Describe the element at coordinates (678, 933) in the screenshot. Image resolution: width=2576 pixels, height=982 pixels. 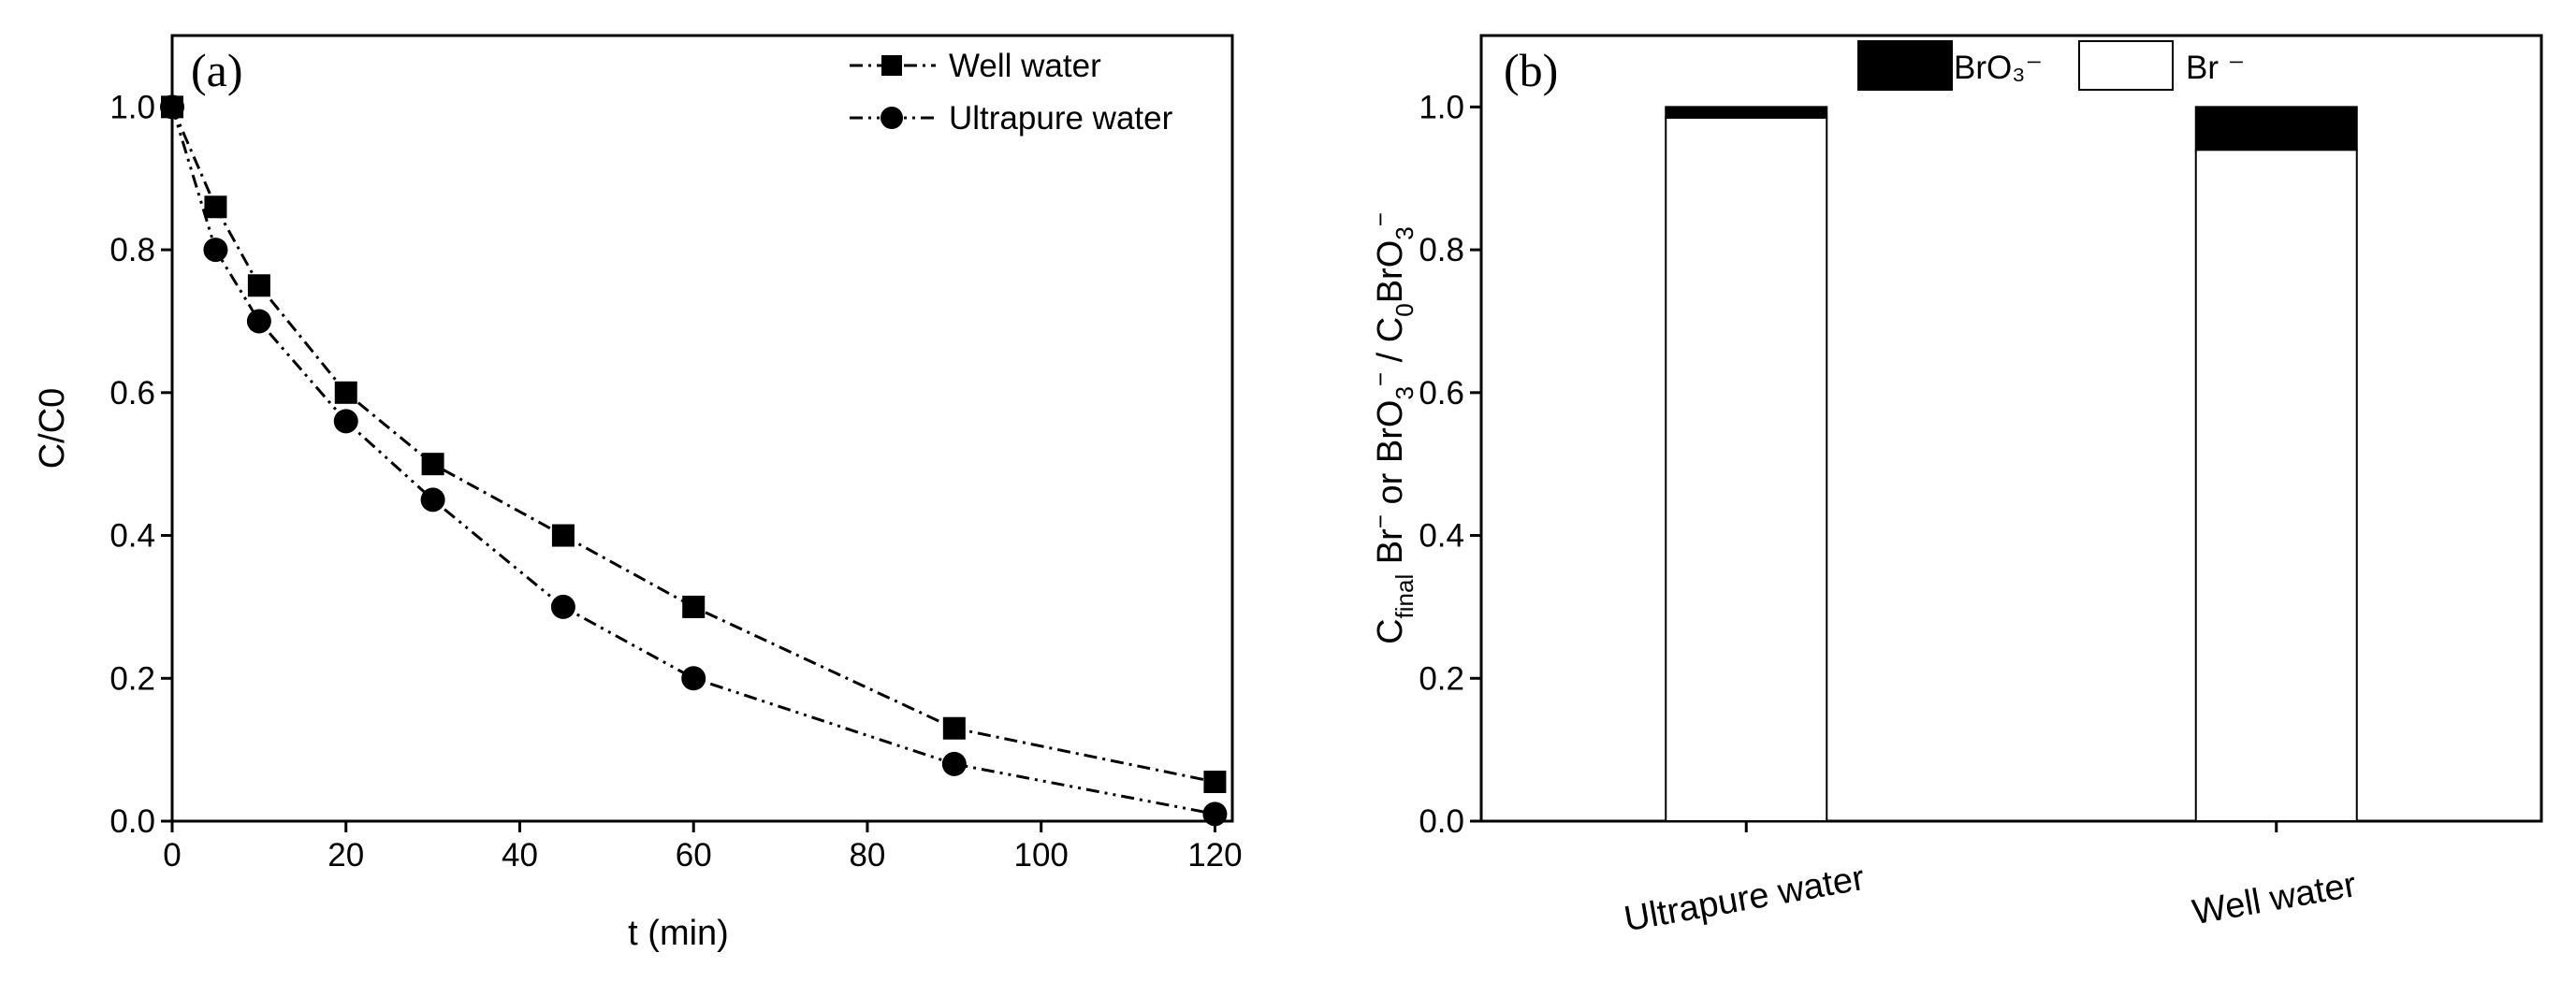
I see `panel-a-x-axis-title: t (min)` at that location.